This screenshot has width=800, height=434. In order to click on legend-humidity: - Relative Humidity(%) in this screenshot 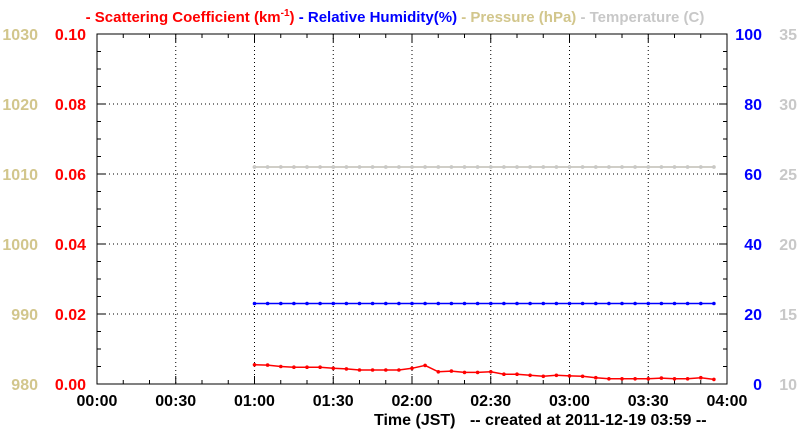, I will do `click(376, 17)`.